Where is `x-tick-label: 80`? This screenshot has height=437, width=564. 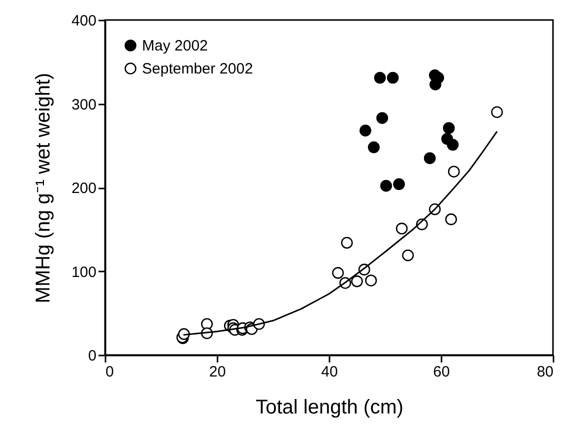 x-tick-label: 80 is located at coordinates (545, 372).